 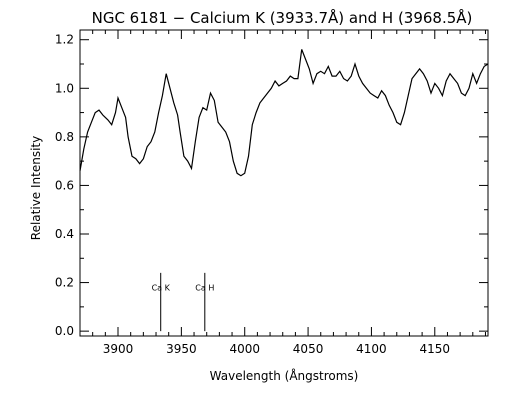 I want to click on y-tick-label: 1.2, so click(x=64, y=40).